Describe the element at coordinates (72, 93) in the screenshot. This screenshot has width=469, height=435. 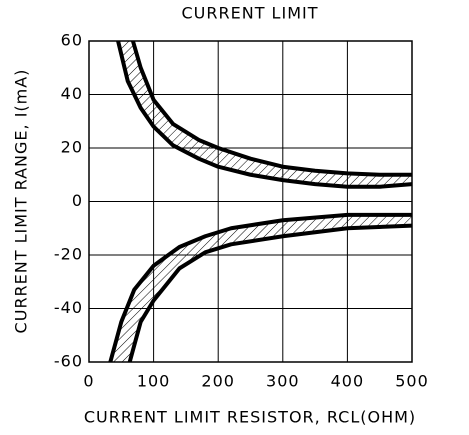
I see `y-tick-label: 40` at that location.